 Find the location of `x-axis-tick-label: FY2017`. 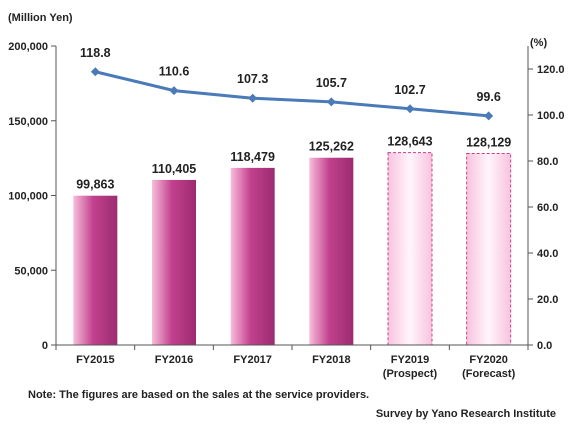

x-axis-tick-label: FY2017 is located at coordinates (252, 360).